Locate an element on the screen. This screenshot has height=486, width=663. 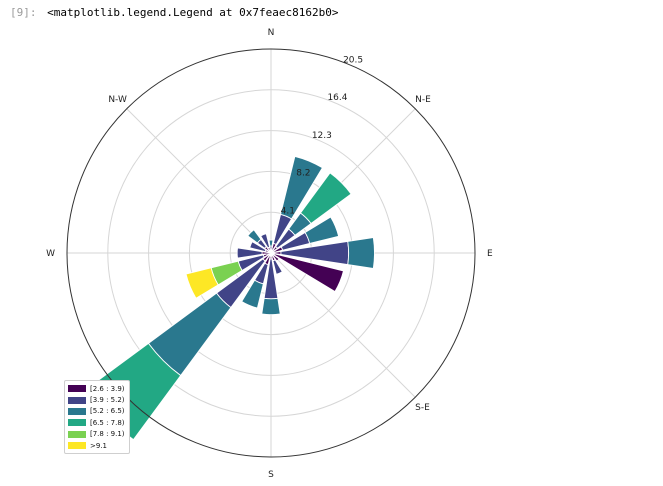
legend-entry: >9.1 is located at coordinates (96, 445).